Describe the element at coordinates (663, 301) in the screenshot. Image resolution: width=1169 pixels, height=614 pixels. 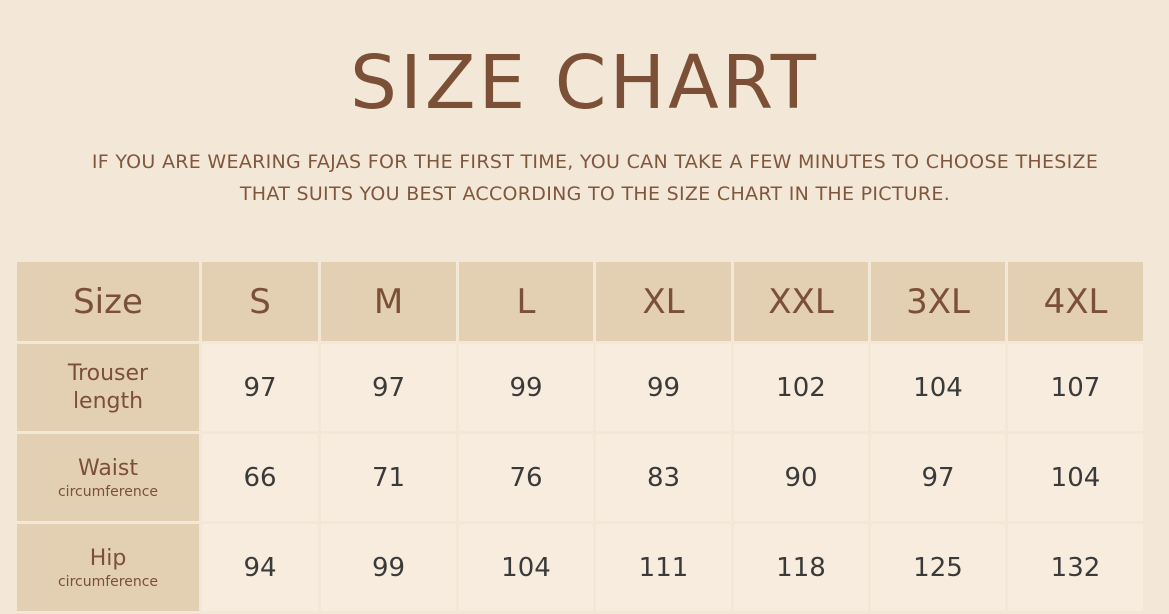
I see `header-cell: XL` at that location.